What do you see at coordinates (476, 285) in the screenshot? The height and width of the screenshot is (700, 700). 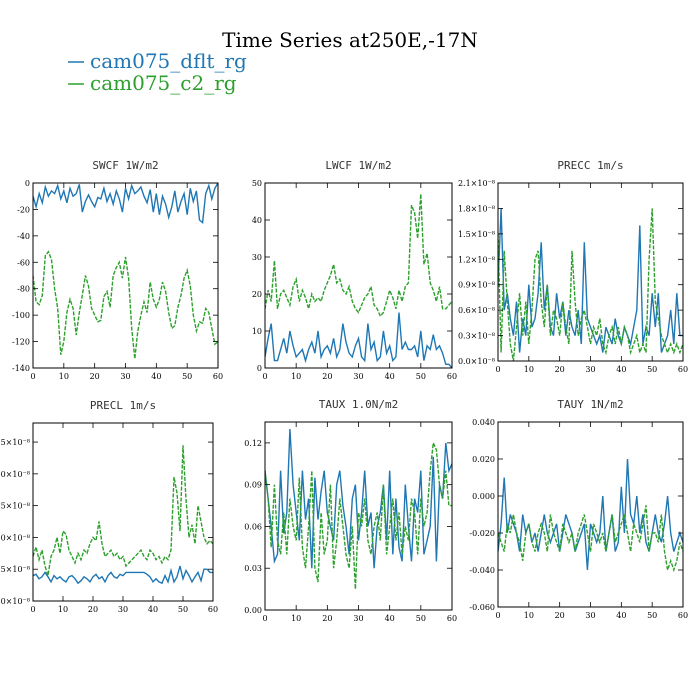 I see `y-tick-label: 0.9×10⁻⁸` at bounding box center [476, 285].